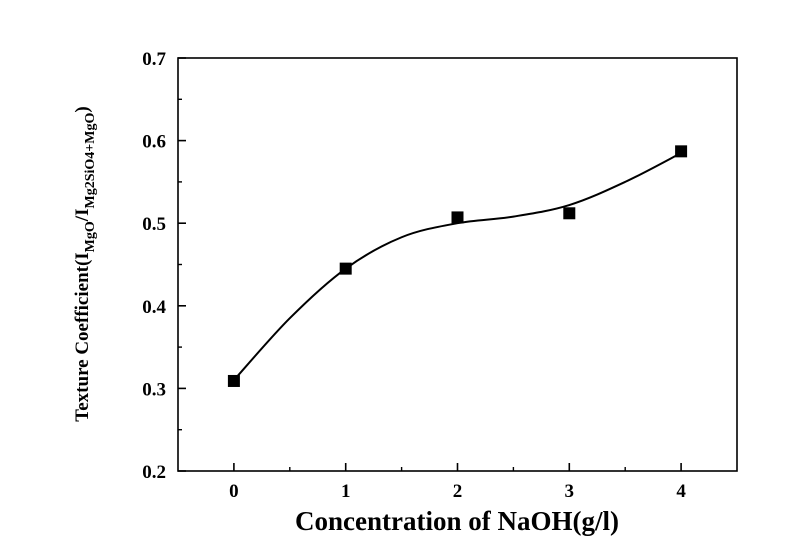 The width and height of the screenshot is (786, 553). Describe the element at coordinates (154, 142) in the screenshot. I see `y-tick-label: 0.6` at that location.